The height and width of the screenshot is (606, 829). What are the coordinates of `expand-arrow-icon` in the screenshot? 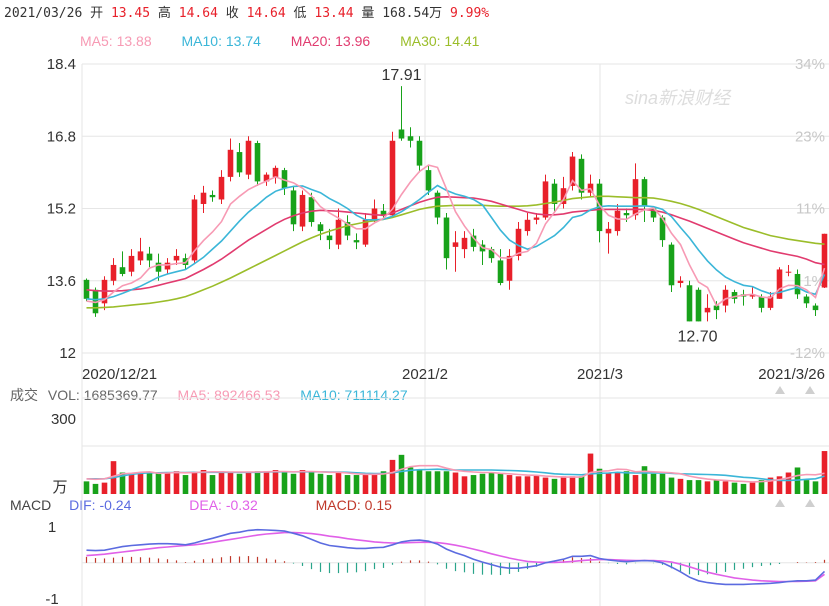 It's located at (780, 390).